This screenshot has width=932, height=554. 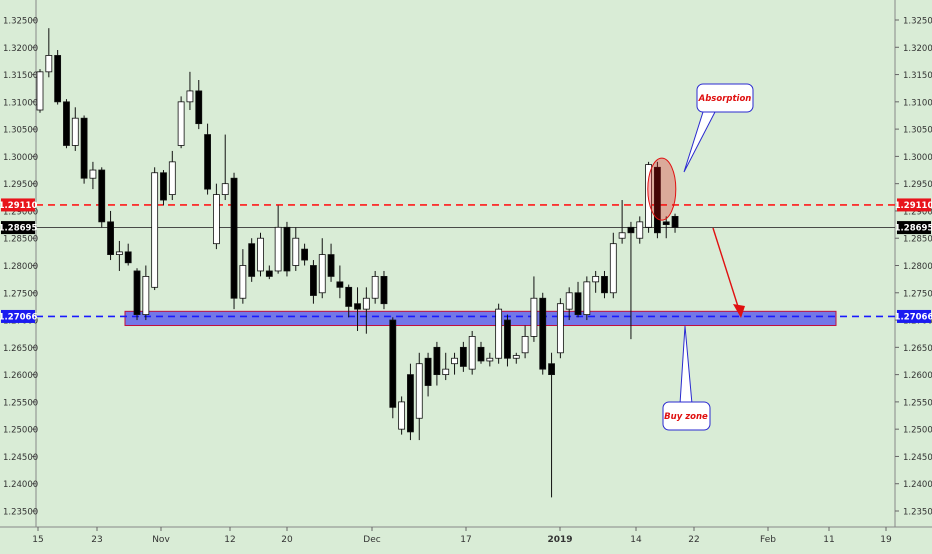 I want to click on absorption-callout-box, so click(x=725, y=98).